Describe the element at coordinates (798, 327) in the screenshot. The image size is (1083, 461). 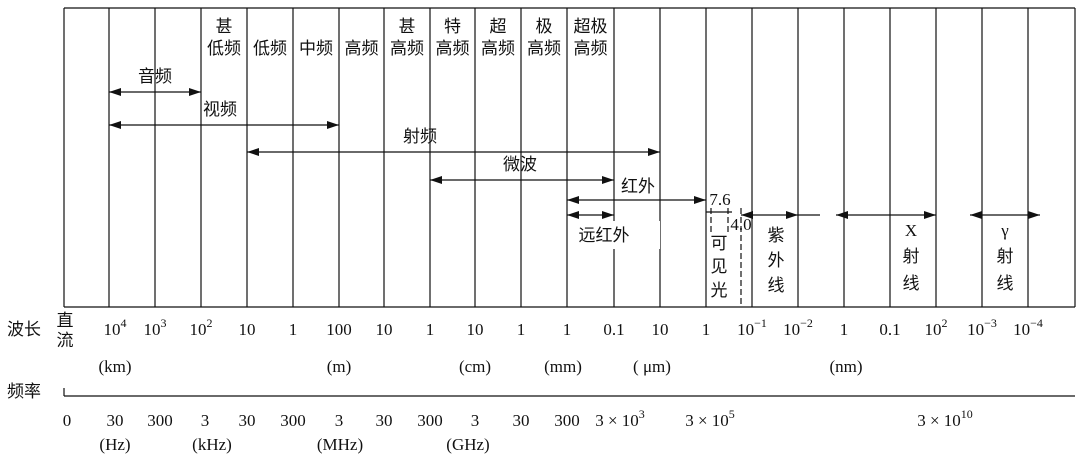
I see `wavelength-tick: 10⁻²` at that location.